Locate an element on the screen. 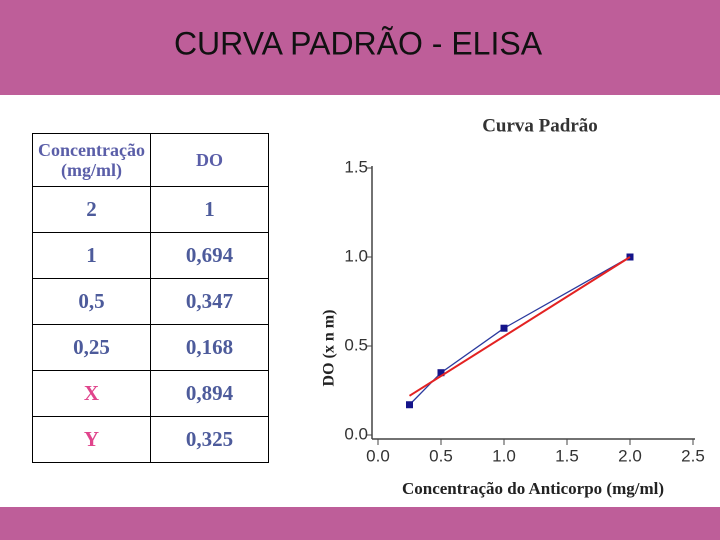  cell: 0,168 is located at coordinates (209, 347).